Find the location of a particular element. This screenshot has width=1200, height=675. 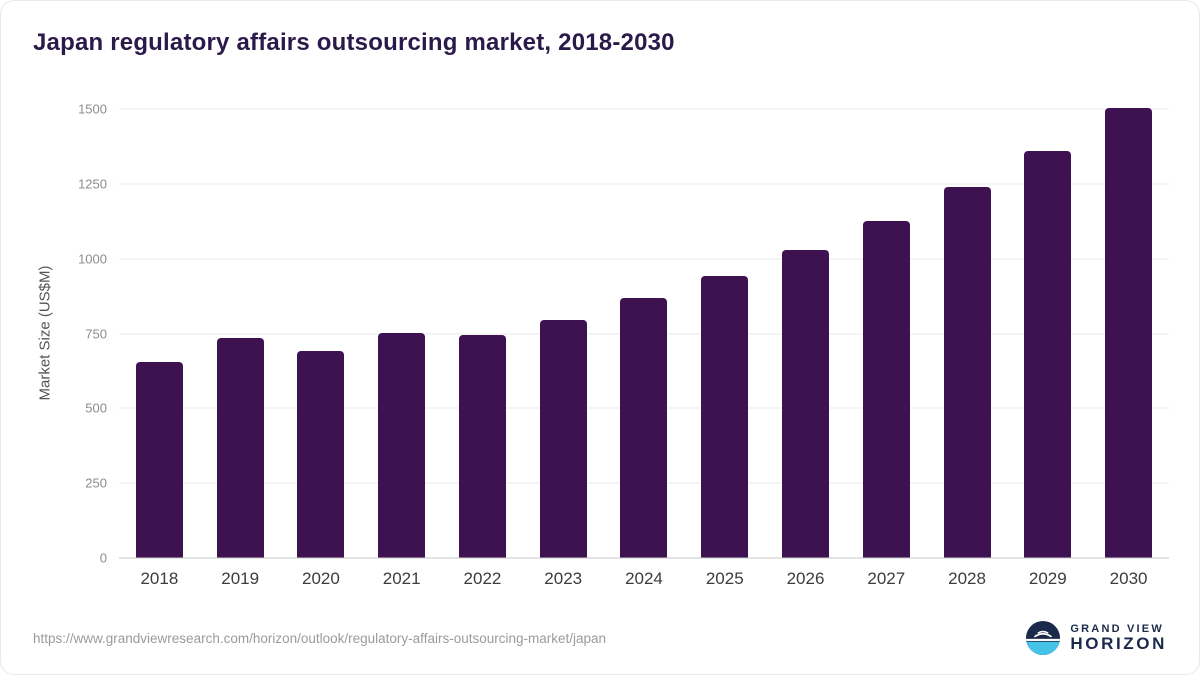

bar-2028 is located at coordinates (967, 372).